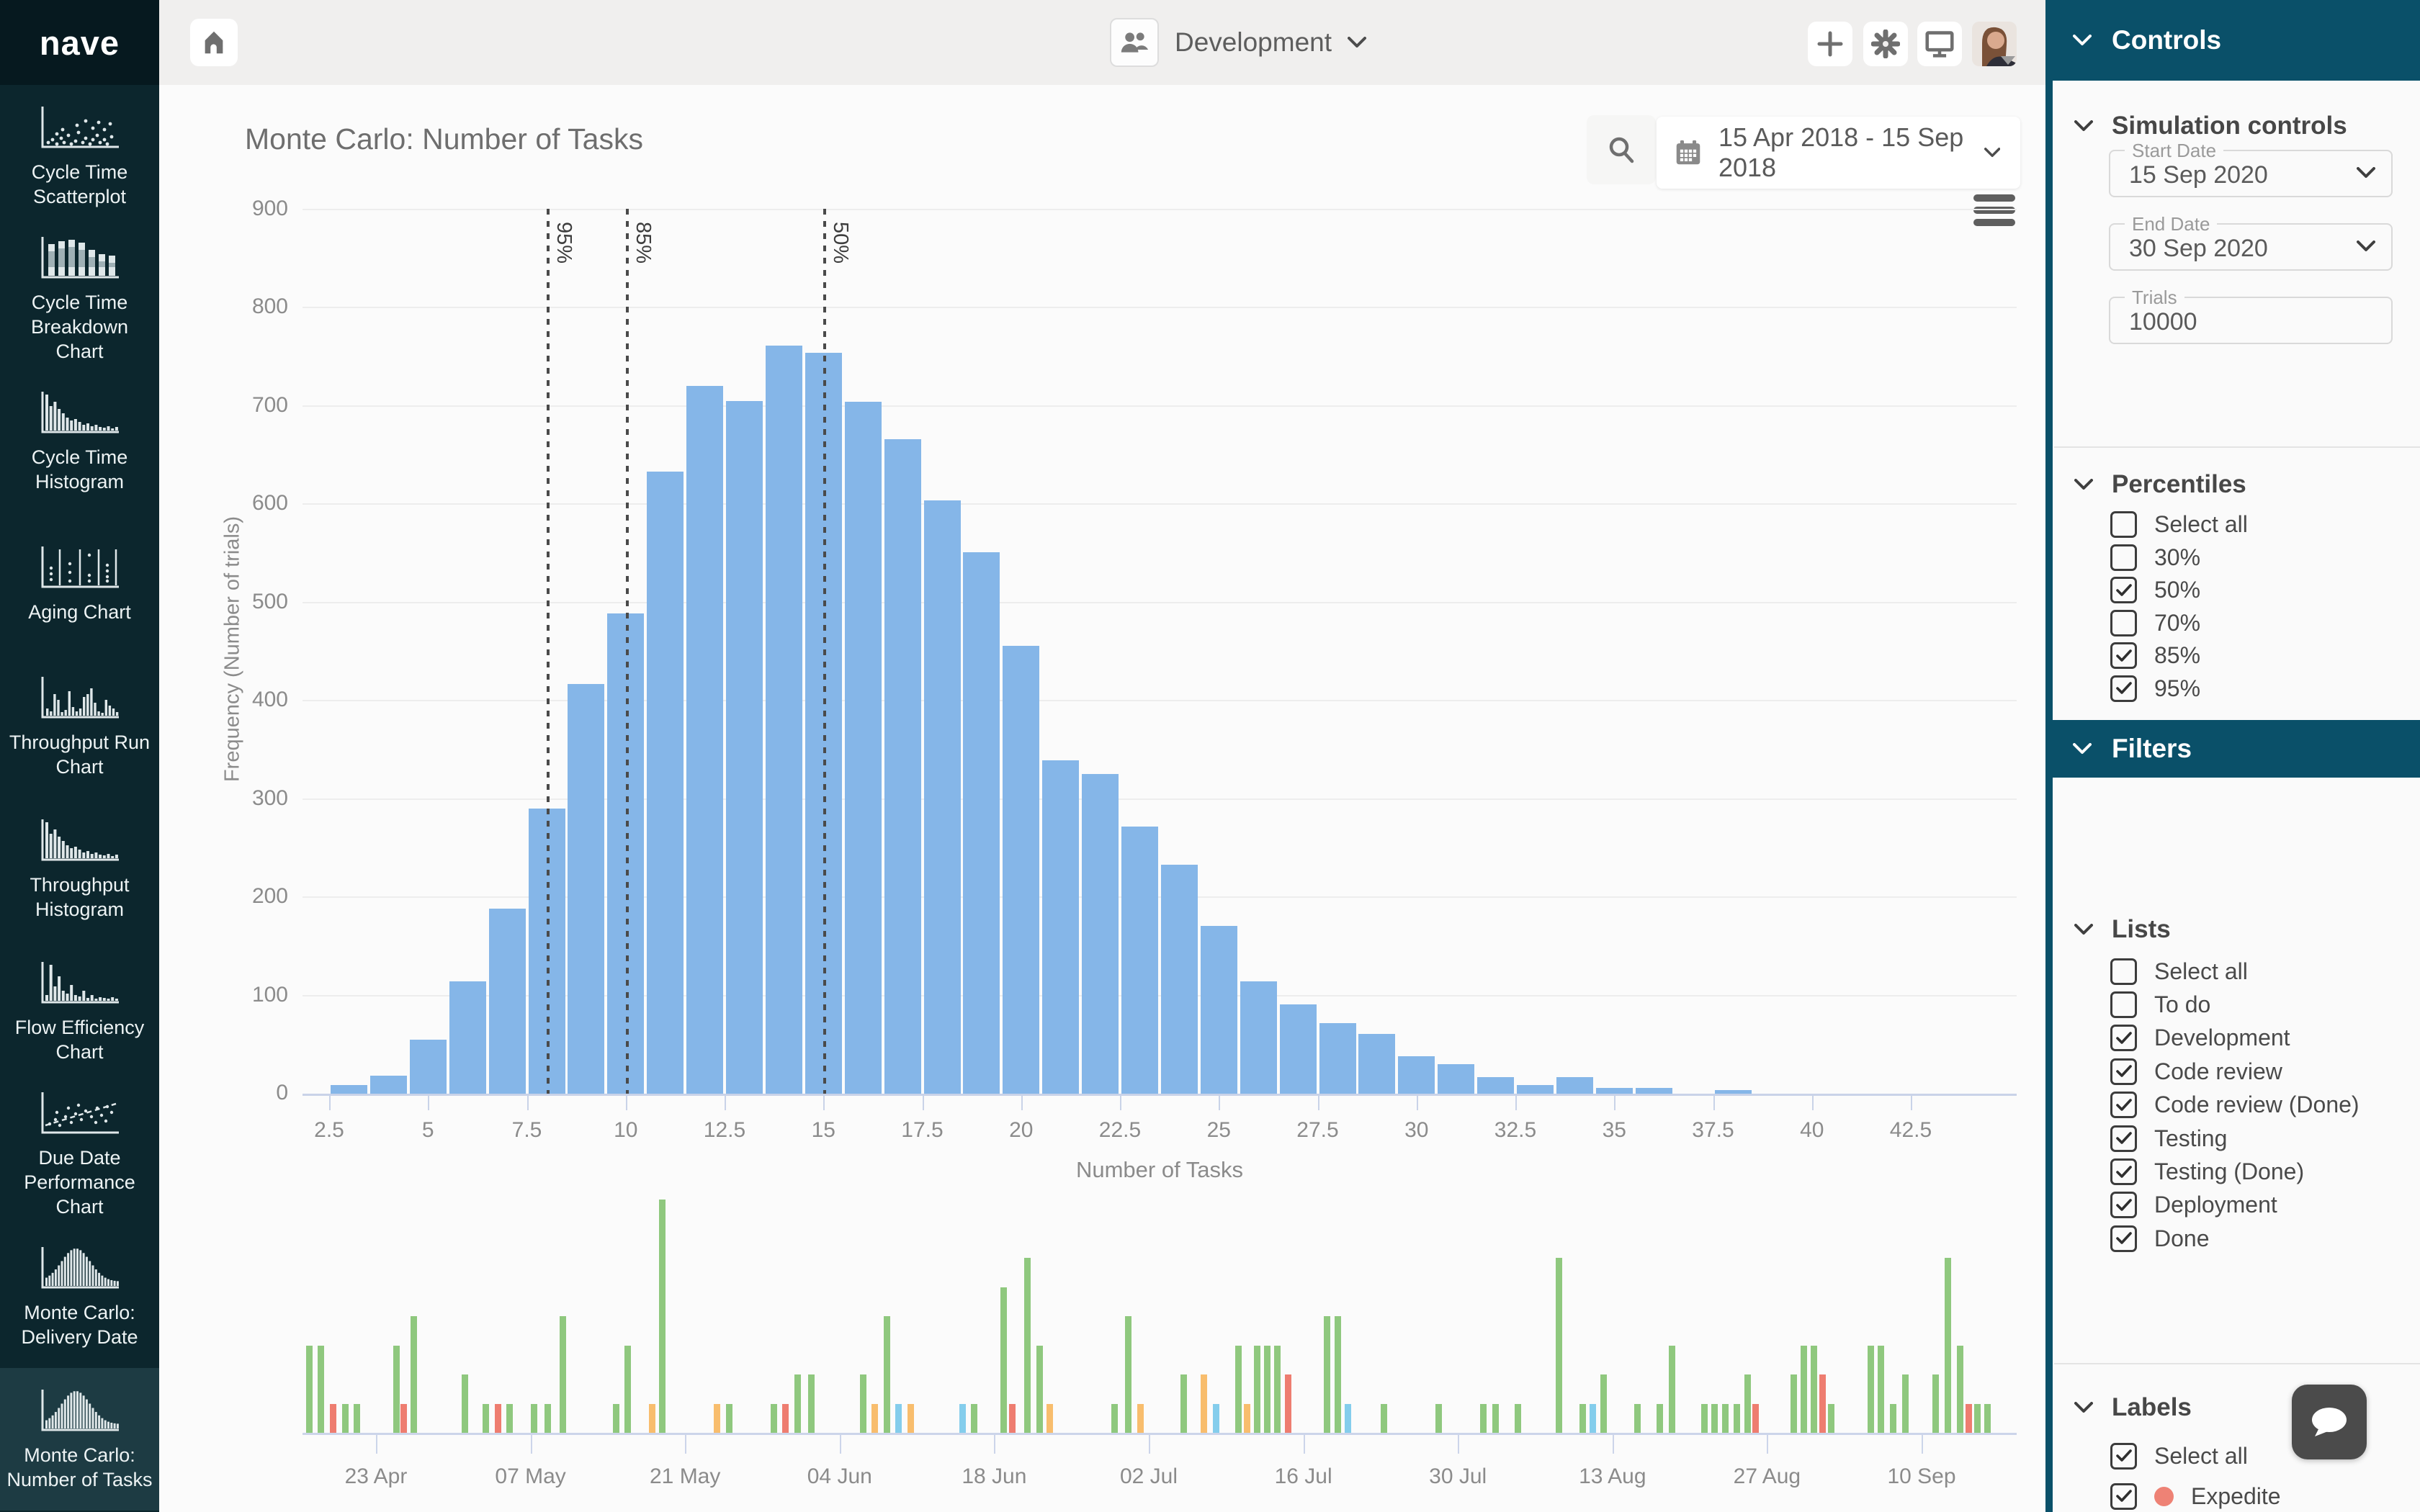 The height and width of the screenshot is (1512, 2420). Describe the element at coordinates (2329, 1422) in the screenshot. I see `chat-button` at that location.